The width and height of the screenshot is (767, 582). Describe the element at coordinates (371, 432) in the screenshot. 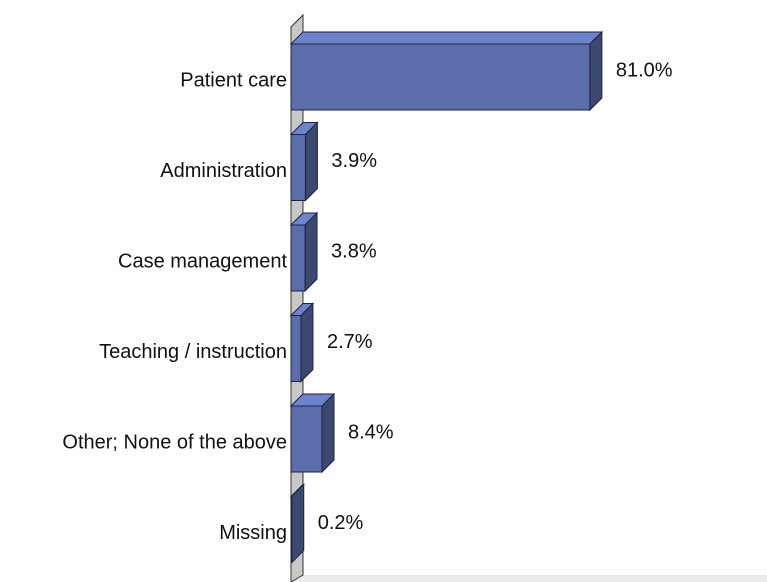

I see `value-label: 8.4%` at that location.